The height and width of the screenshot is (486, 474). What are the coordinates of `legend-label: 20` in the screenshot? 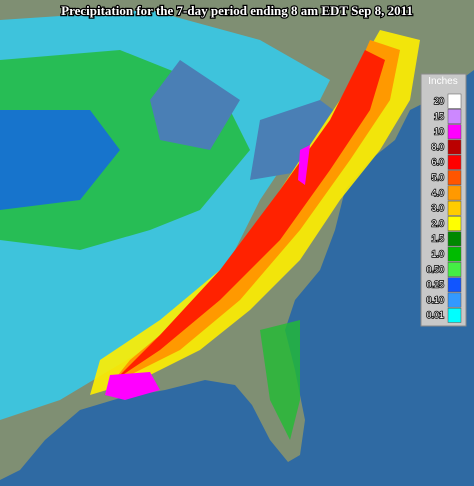 It's located at (439, 101).